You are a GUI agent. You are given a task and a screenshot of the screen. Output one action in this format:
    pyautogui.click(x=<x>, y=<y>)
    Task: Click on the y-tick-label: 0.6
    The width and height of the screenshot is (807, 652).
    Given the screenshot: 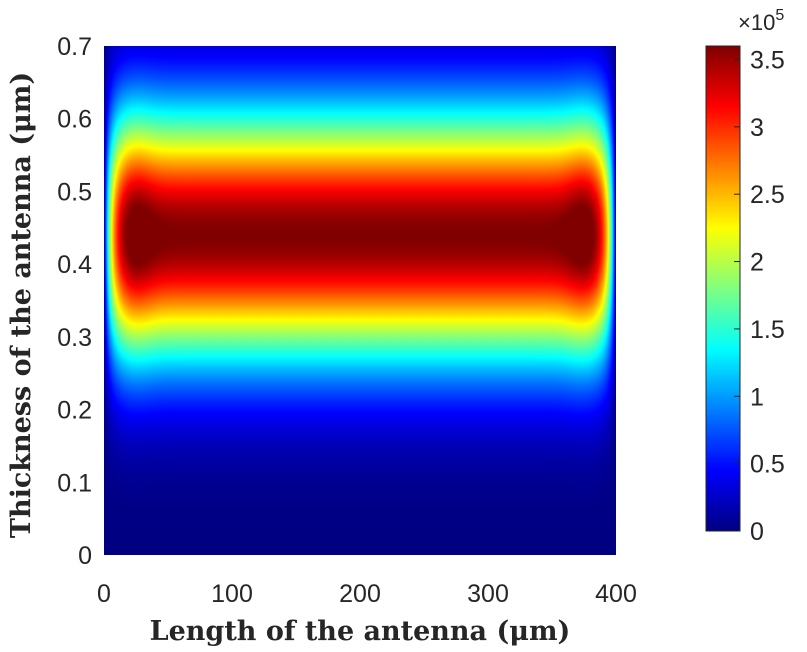 What is the action you would take?
    pyautogui.click(x=74, y=120)
    